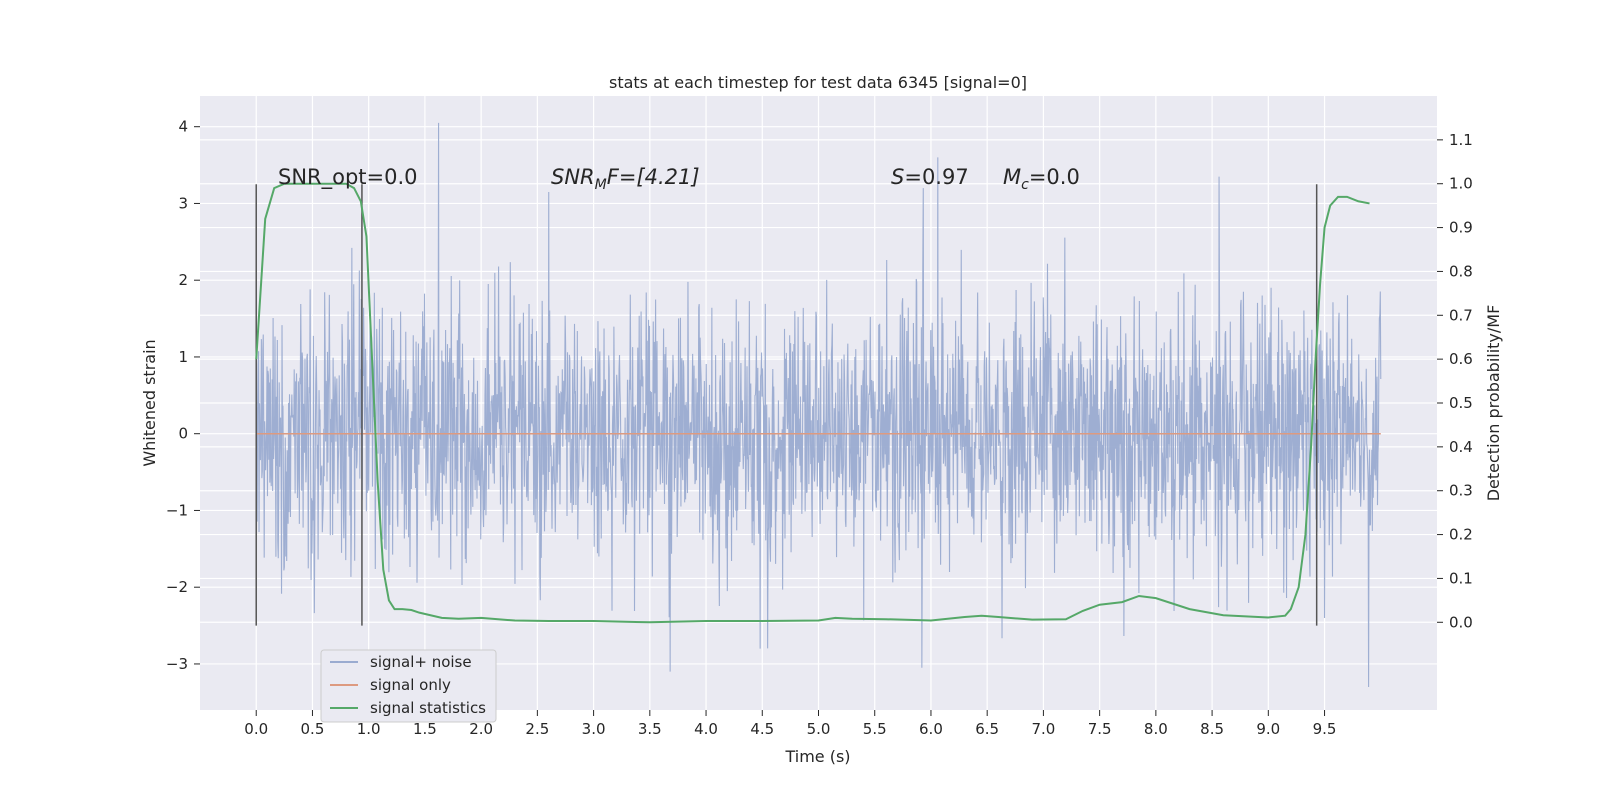 The width and height of the screenshot is (1600, 800). What do you see at coordinates (369, 729) in the screenshot?
I see `x-tick-label: 1.0` at bounding box center [369, 729].